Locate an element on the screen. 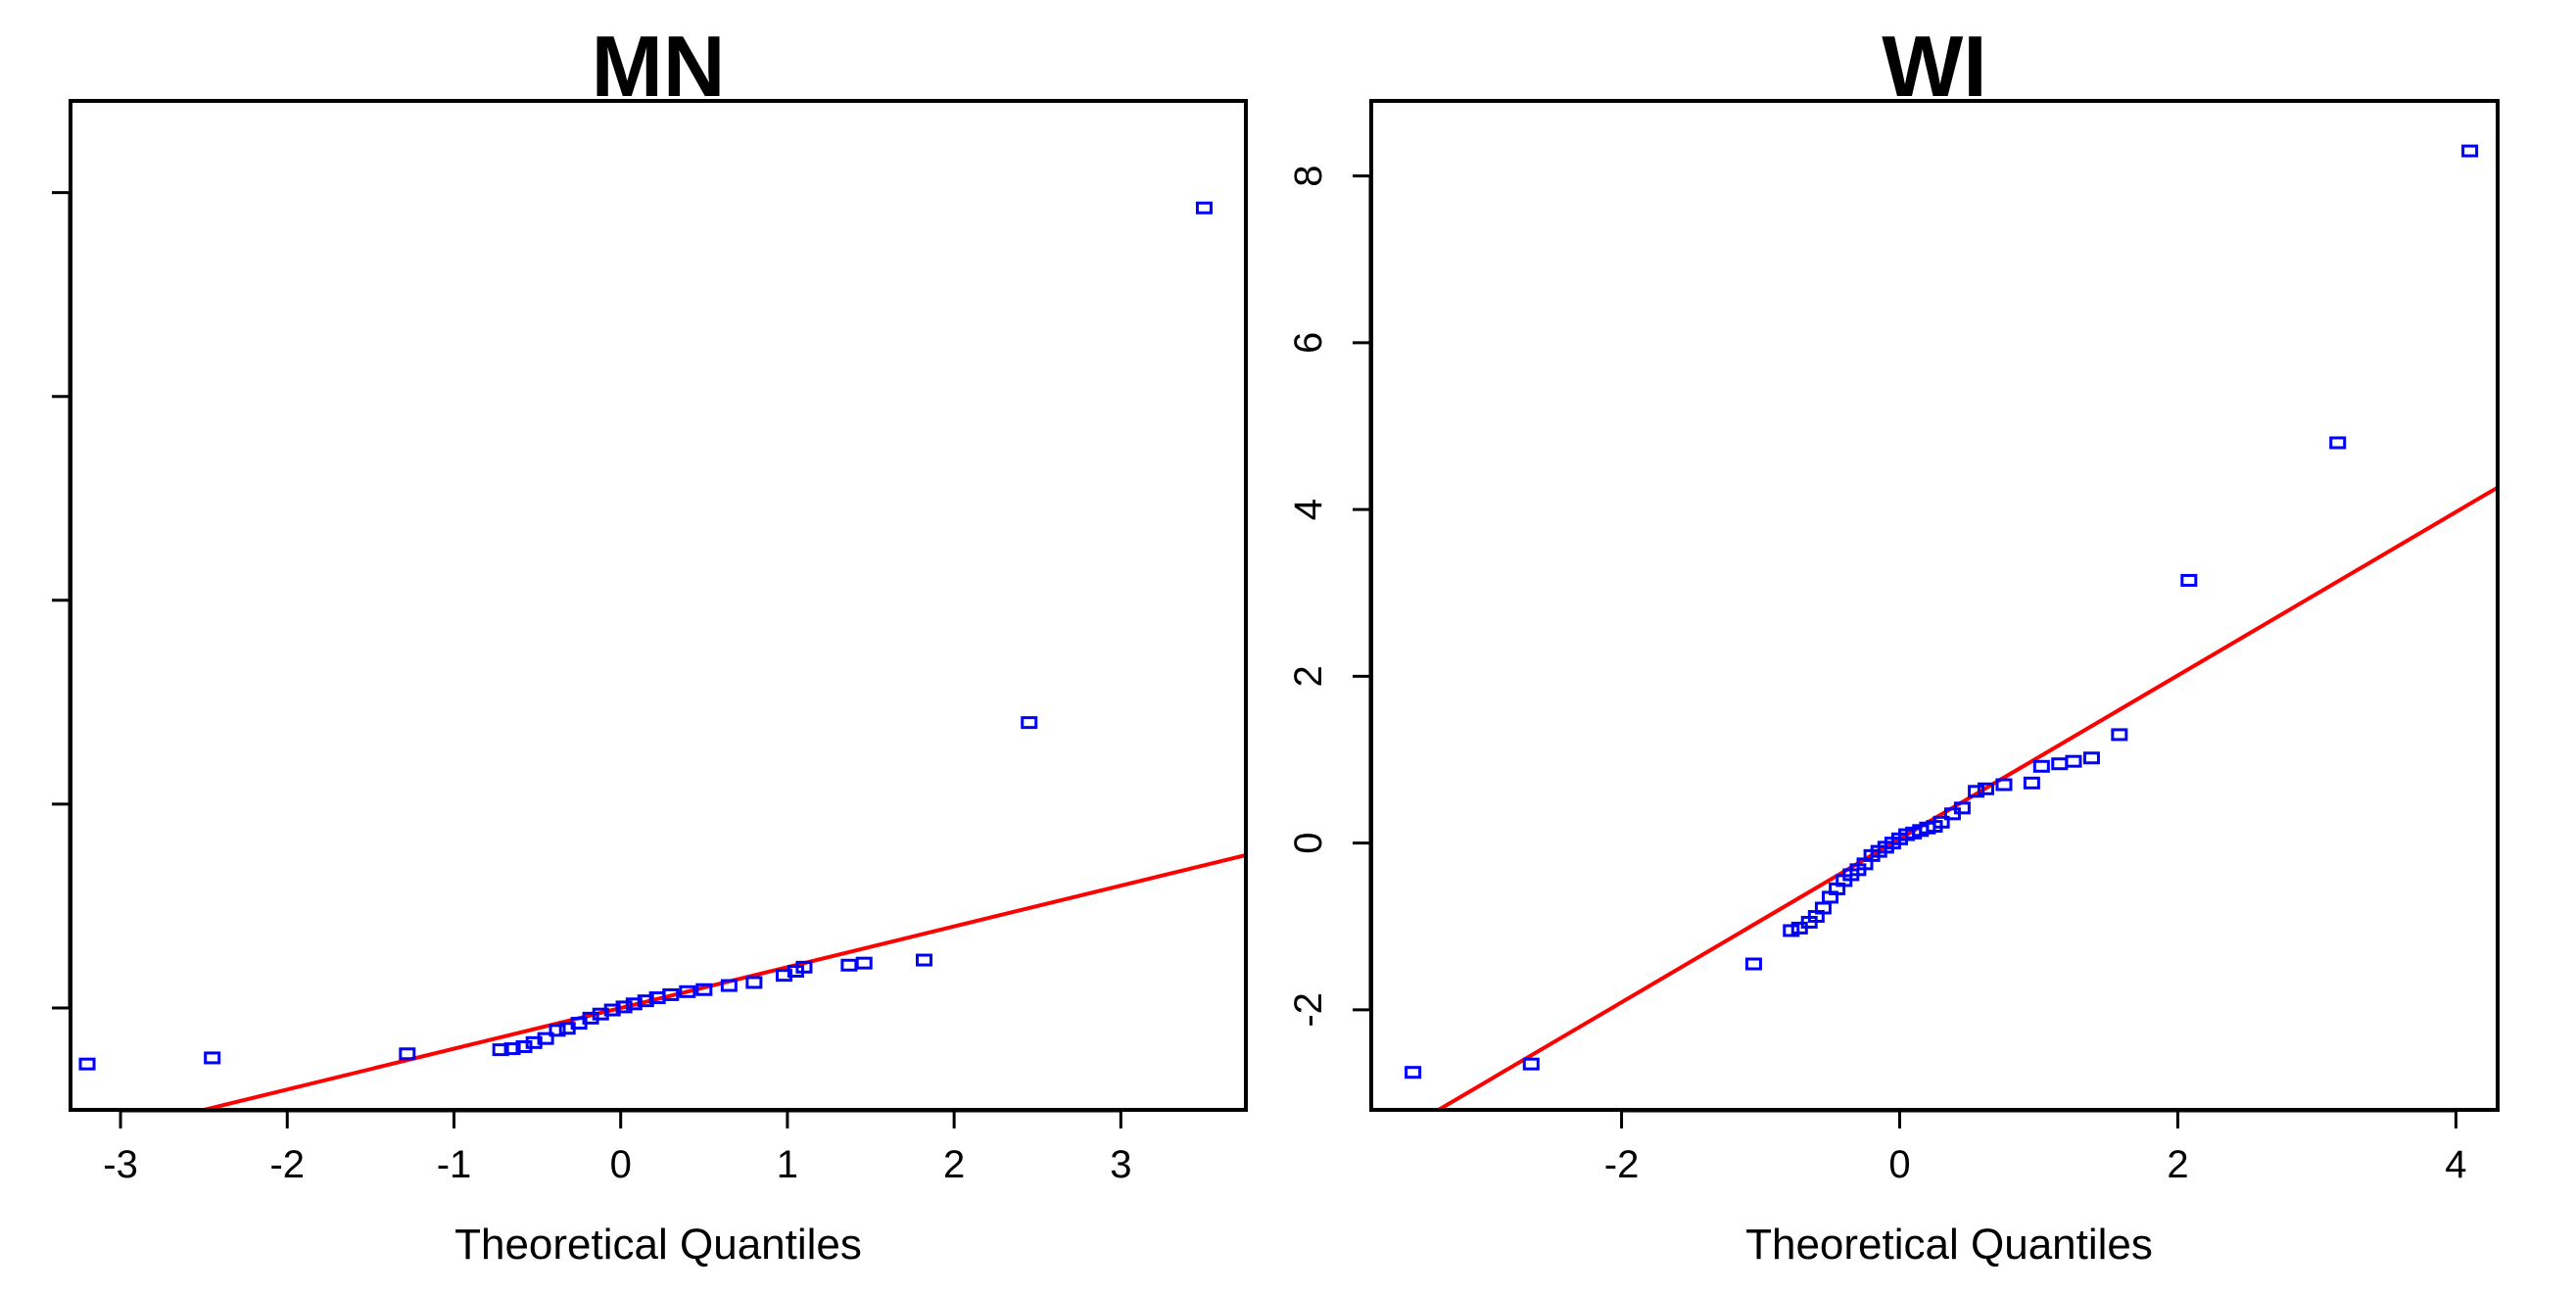  y-tick-label: 6 is located at coordinates (1309, 343).